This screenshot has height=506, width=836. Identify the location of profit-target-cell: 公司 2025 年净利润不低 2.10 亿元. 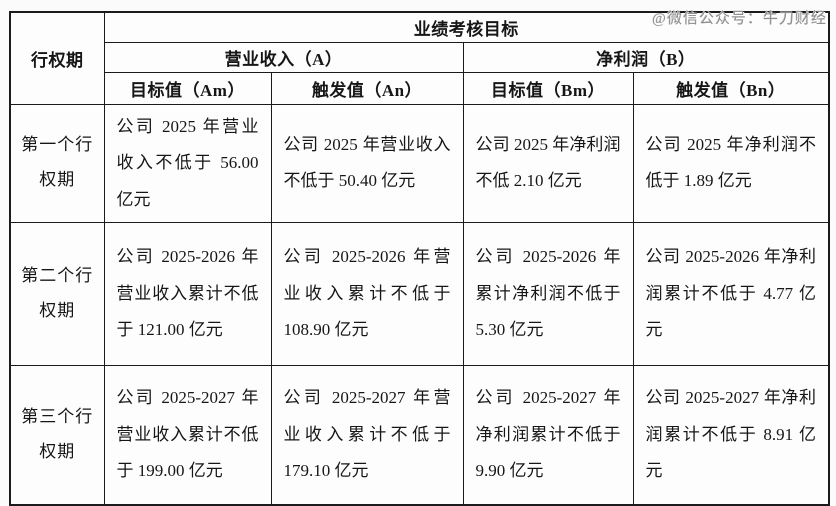
(548, 163).